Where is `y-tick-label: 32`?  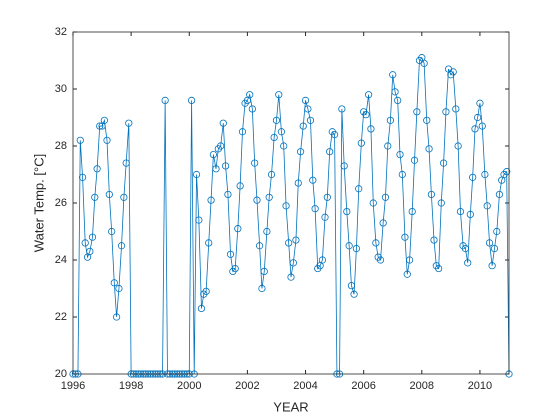 y-tick-label: 32 is located at coordinates (61, 32).